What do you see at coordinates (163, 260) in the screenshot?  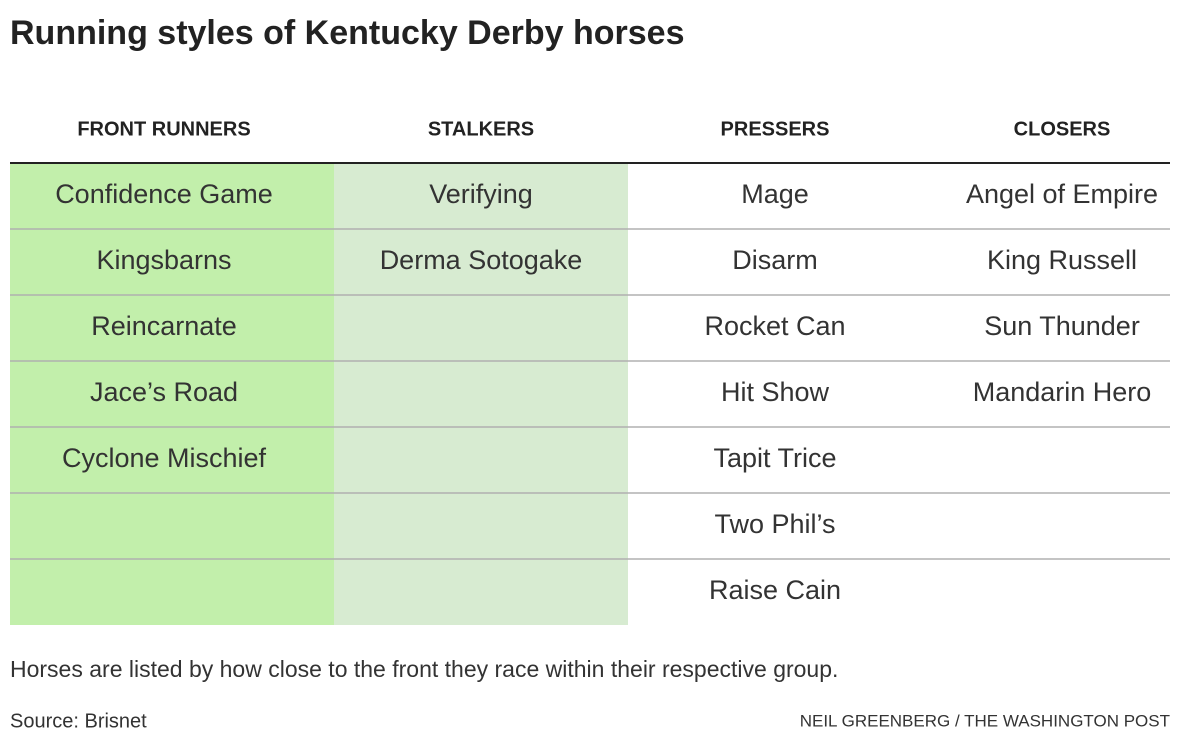 I see `cell: Kingsbarns` at bounding box center [163, 260].